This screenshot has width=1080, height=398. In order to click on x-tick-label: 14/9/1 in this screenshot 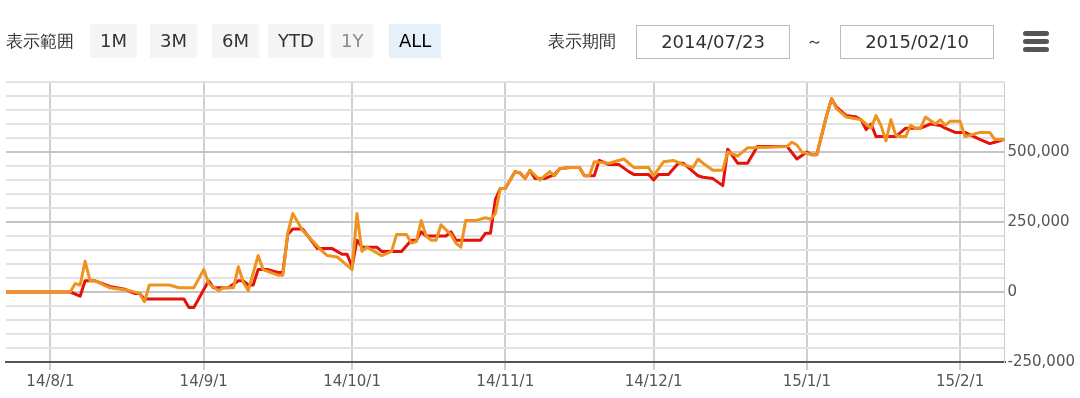, I will do `click(203, 380)`.